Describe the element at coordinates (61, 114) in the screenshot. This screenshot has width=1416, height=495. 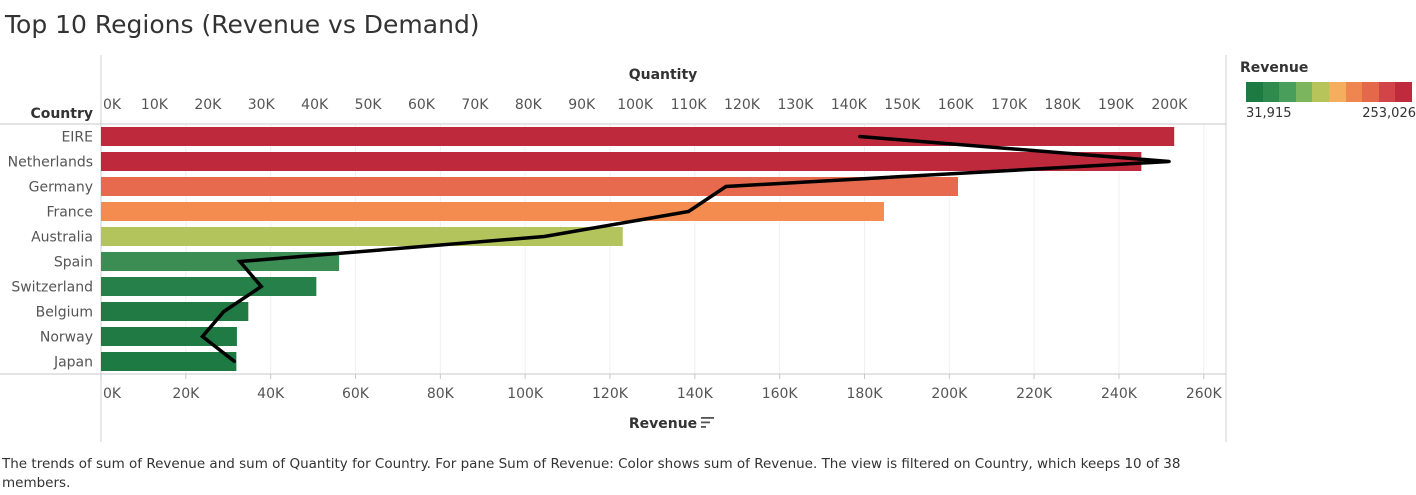
I see `row-header-country: Country` at that location.